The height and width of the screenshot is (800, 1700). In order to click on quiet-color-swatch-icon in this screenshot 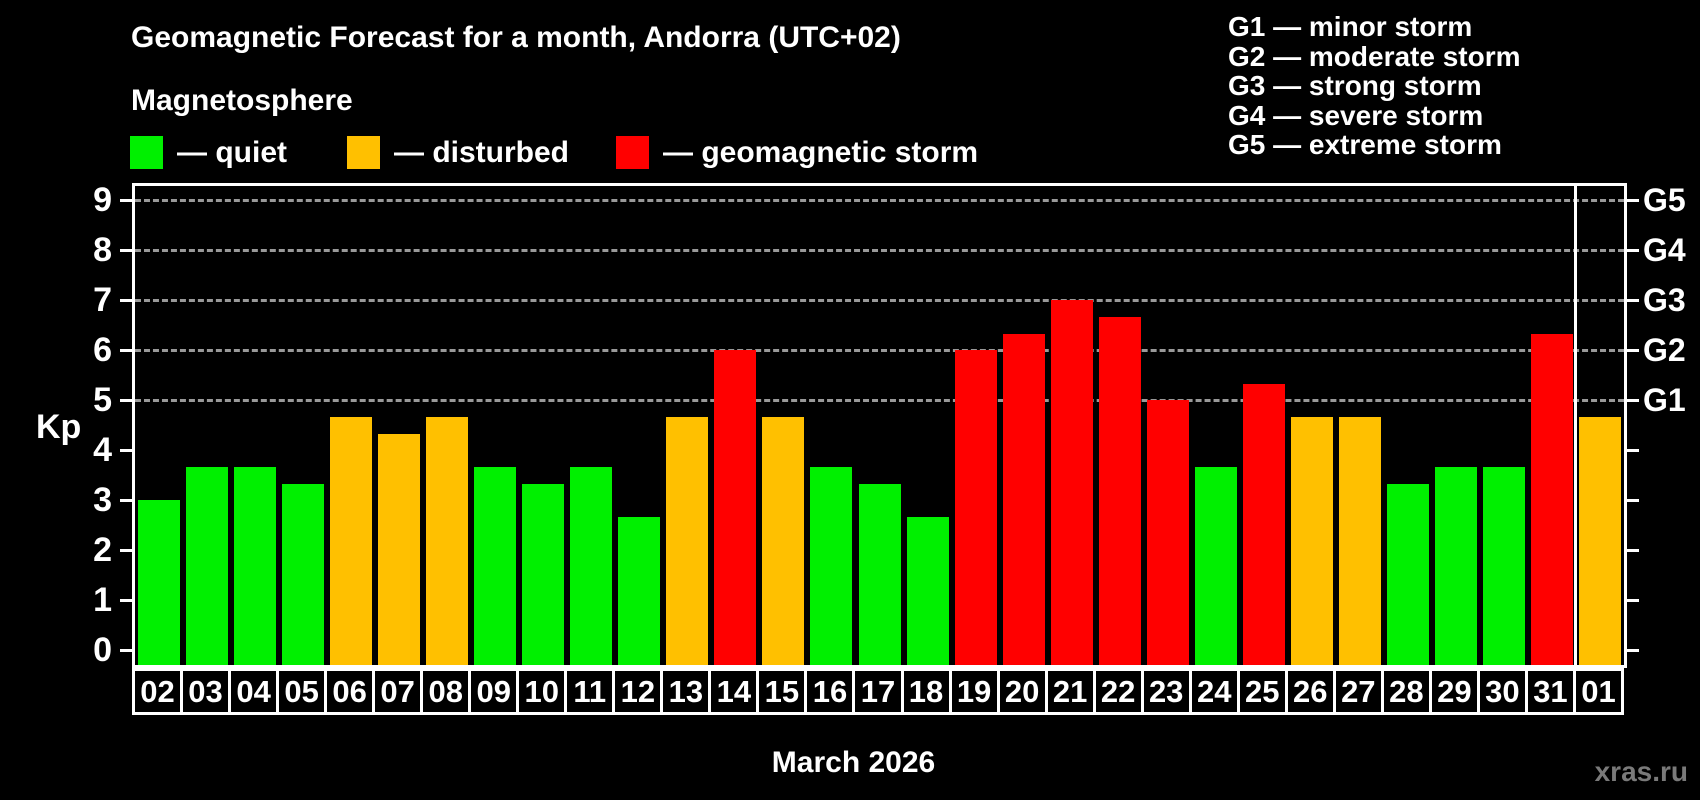, I will do `click(146, 152)`.